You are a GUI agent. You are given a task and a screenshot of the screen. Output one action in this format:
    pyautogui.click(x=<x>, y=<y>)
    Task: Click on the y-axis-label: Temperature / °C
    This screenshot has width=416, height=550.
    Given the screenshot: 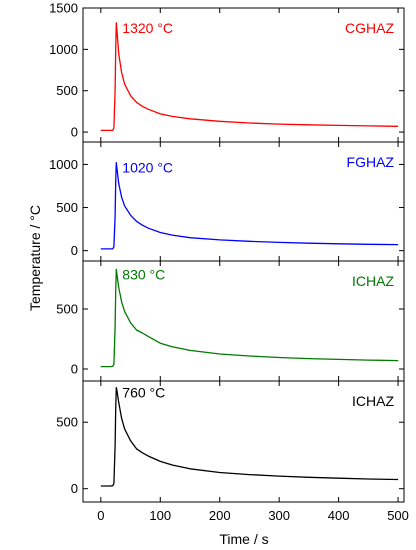 What is the action you would take?
    pyautogui.click(x=35, y=258)
    